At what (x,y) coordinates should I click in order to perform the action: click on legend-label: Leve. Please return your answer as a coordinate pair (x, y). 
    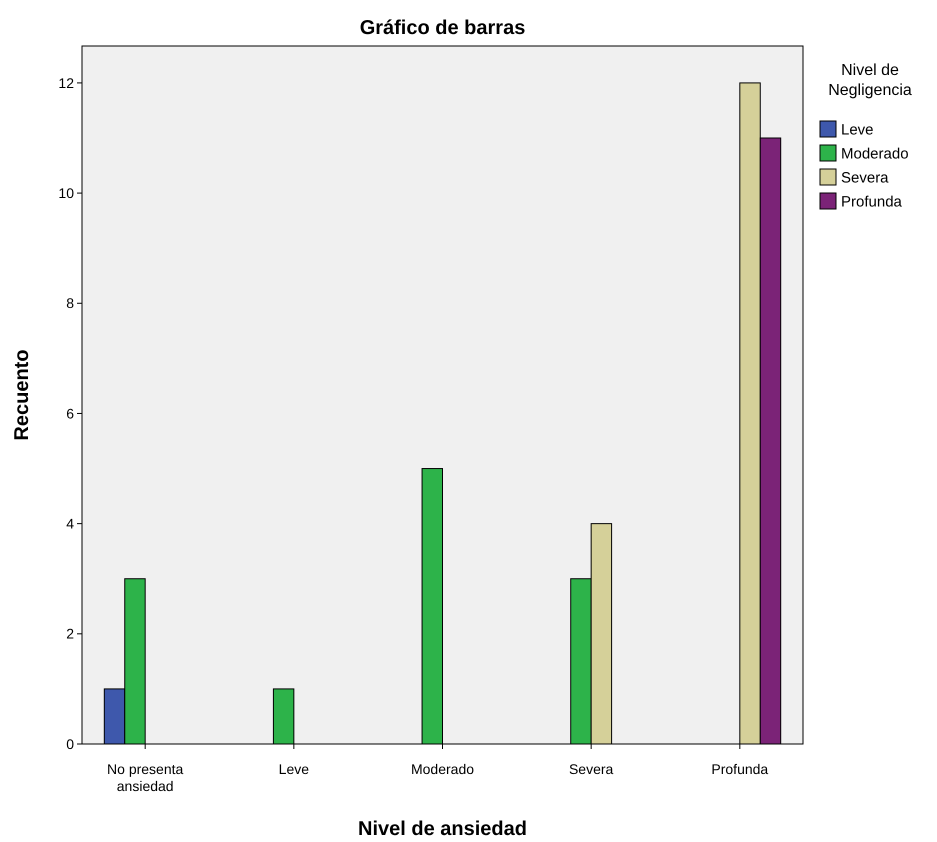
    Looking at the image, I should click on (857, 129).